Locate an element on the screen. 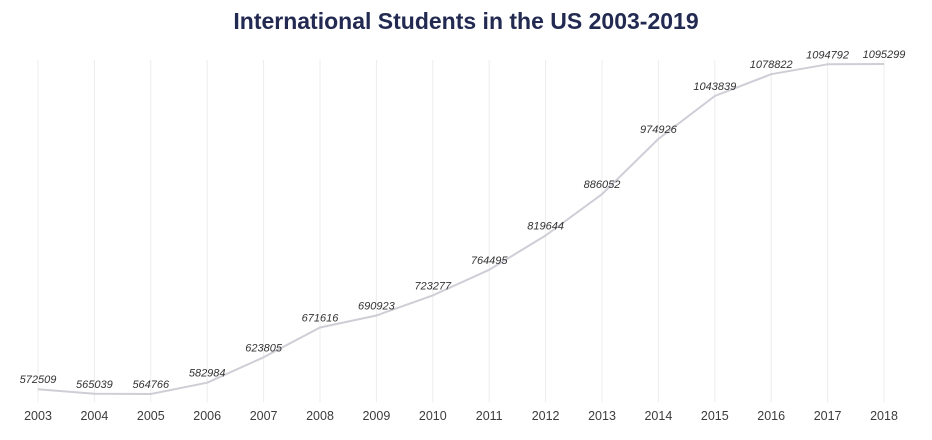 This screenshot has width=932, height=440. data-label-2006: 582984 is located at coordinates (207, 374).